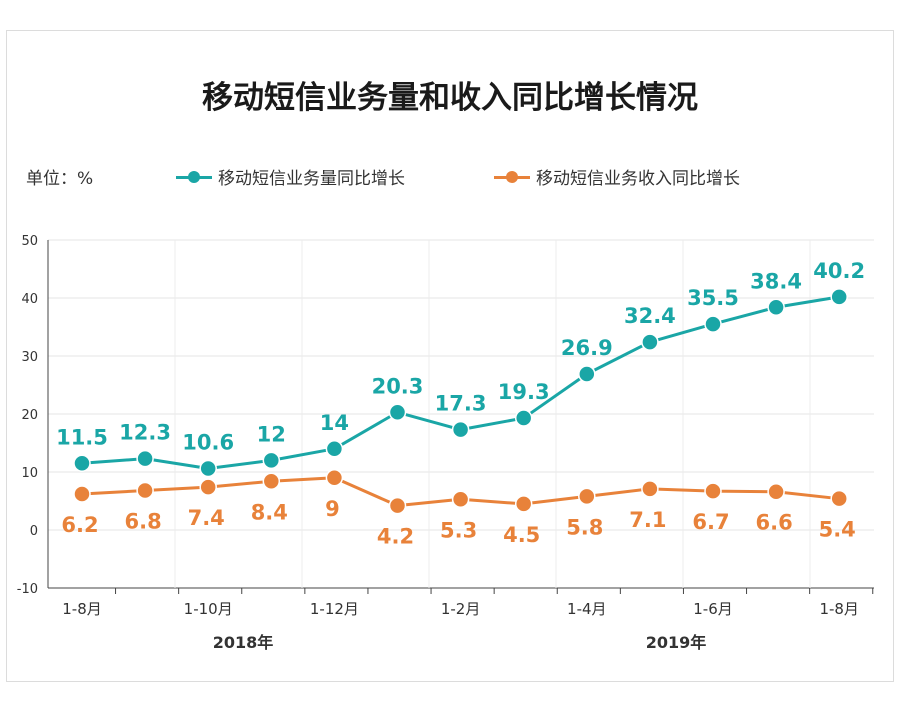 This screenshot has height=711, width=900. Describe the element at coordinates (584, 527) in the screenshot. I see `data-label: 5.8` at that location.